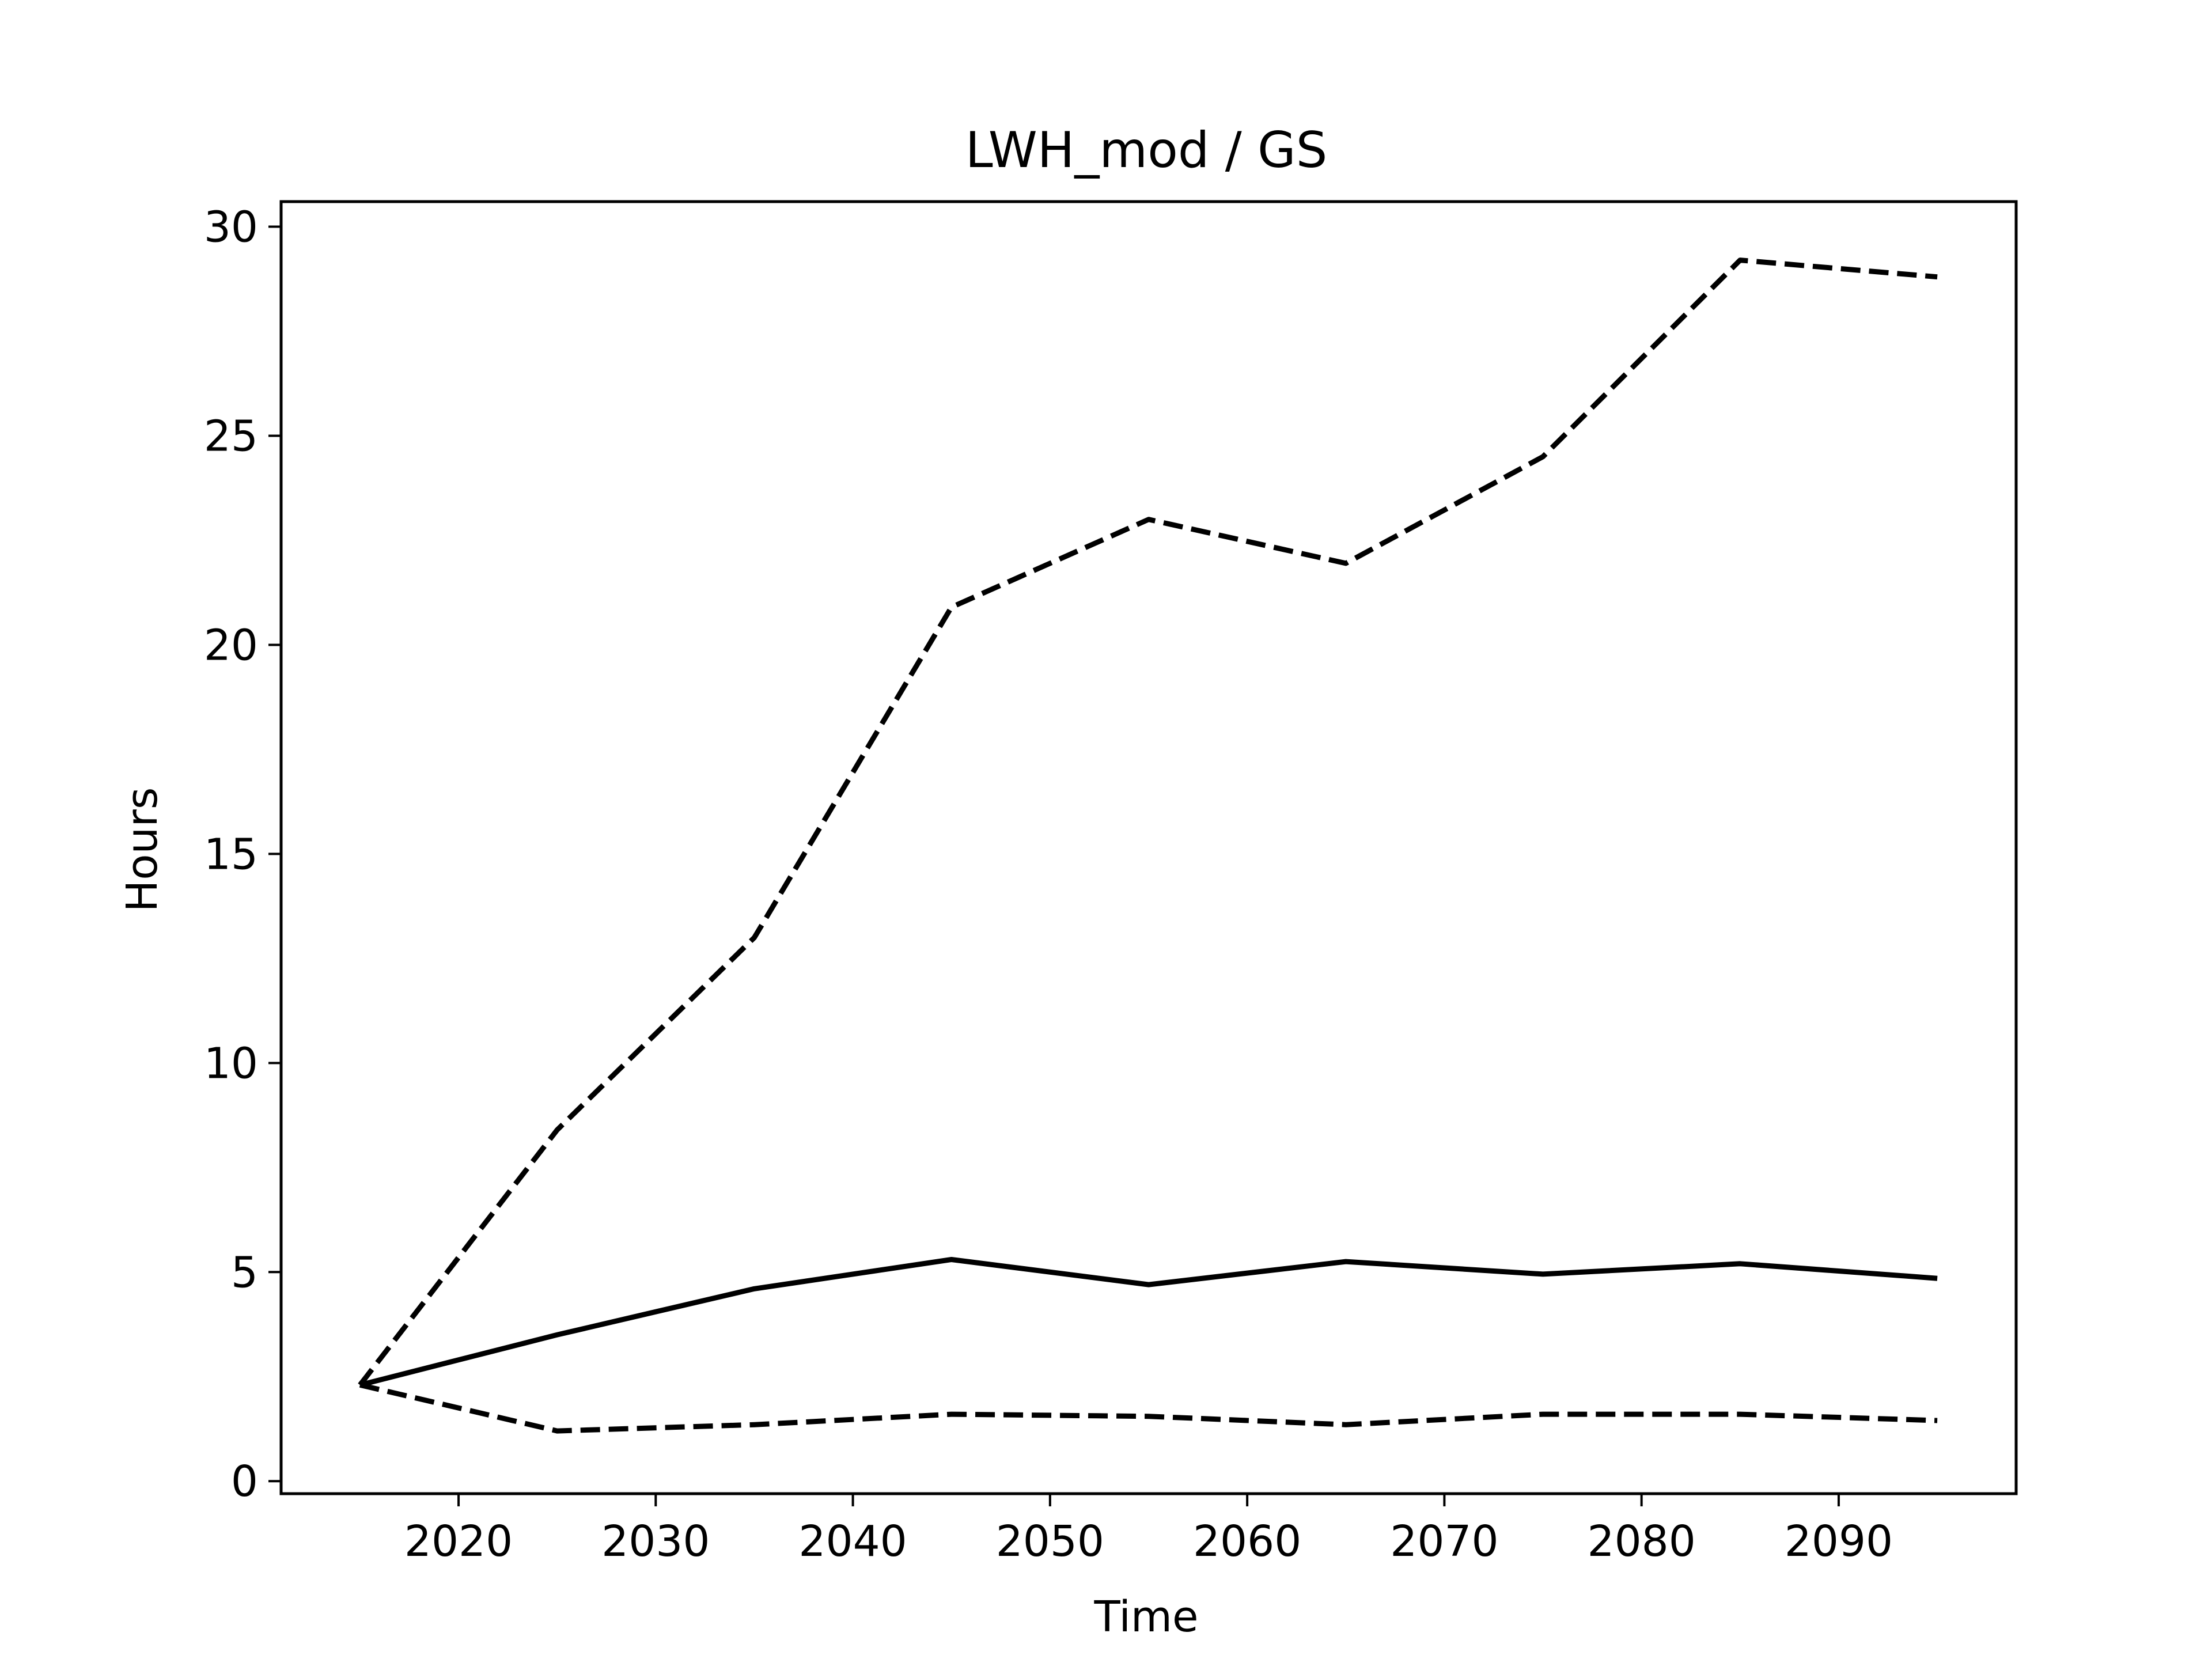 This screenshot has height=1659, width=2212. I want to click on x-axis-label: Time, so click(1145, 1617).